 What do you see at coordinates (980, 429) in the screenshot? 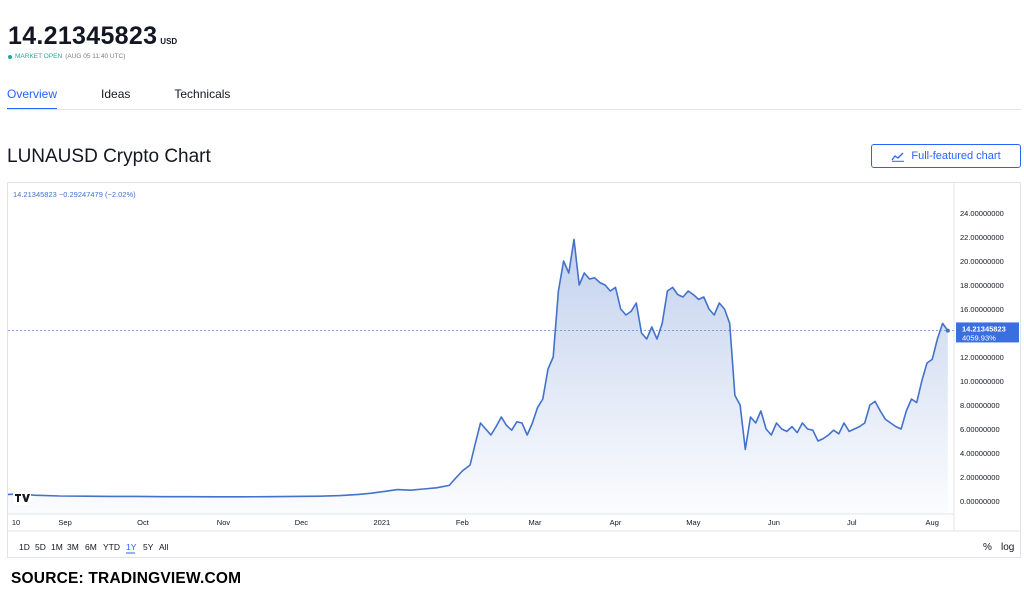
I see `y-tick-label: 6.00000000` at bounding box center [980, 429].